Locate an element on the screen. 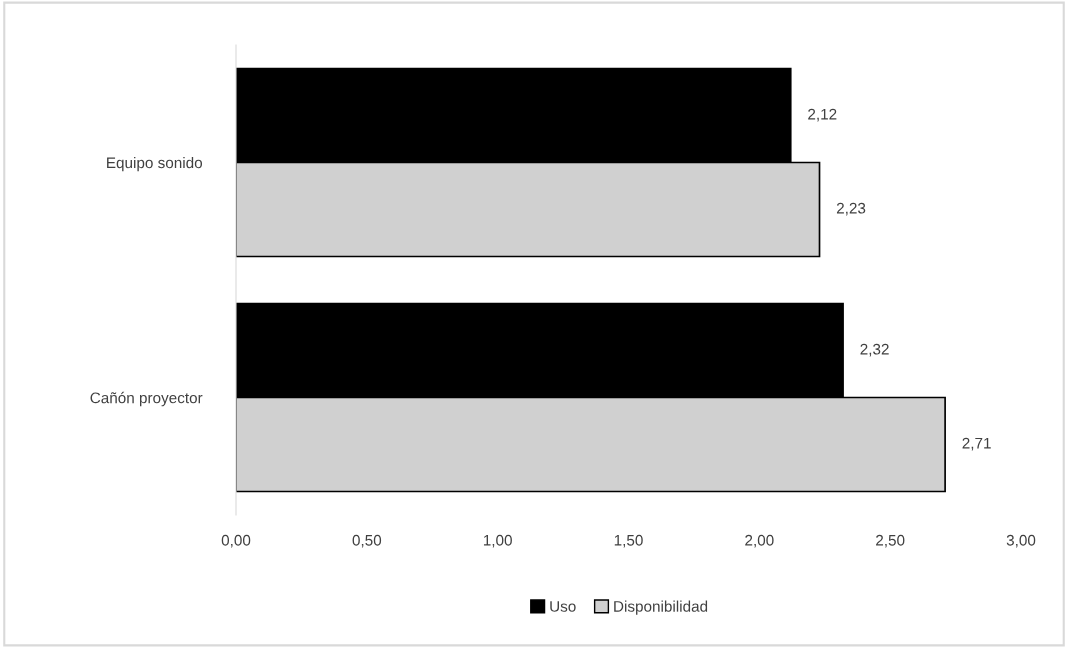 Image resolution: width=1068 pixels, height=648 pixels. legend-label: Uso is located at coordinates (563, 606).